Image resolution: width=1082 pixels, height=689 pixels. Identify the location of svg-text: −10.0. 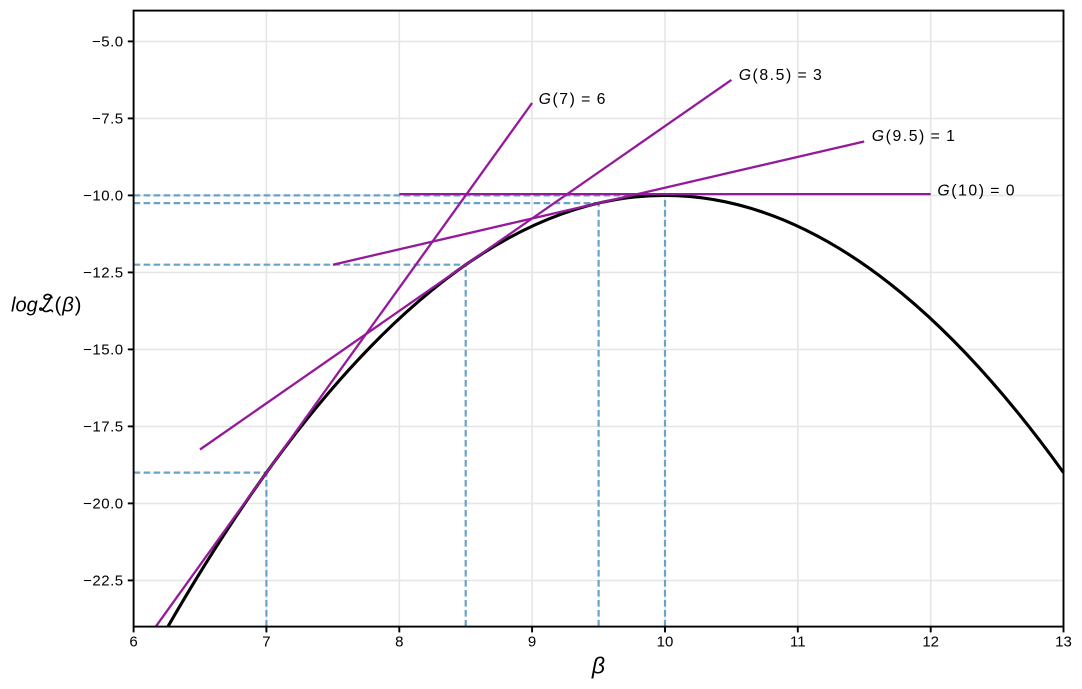
(103, 195).